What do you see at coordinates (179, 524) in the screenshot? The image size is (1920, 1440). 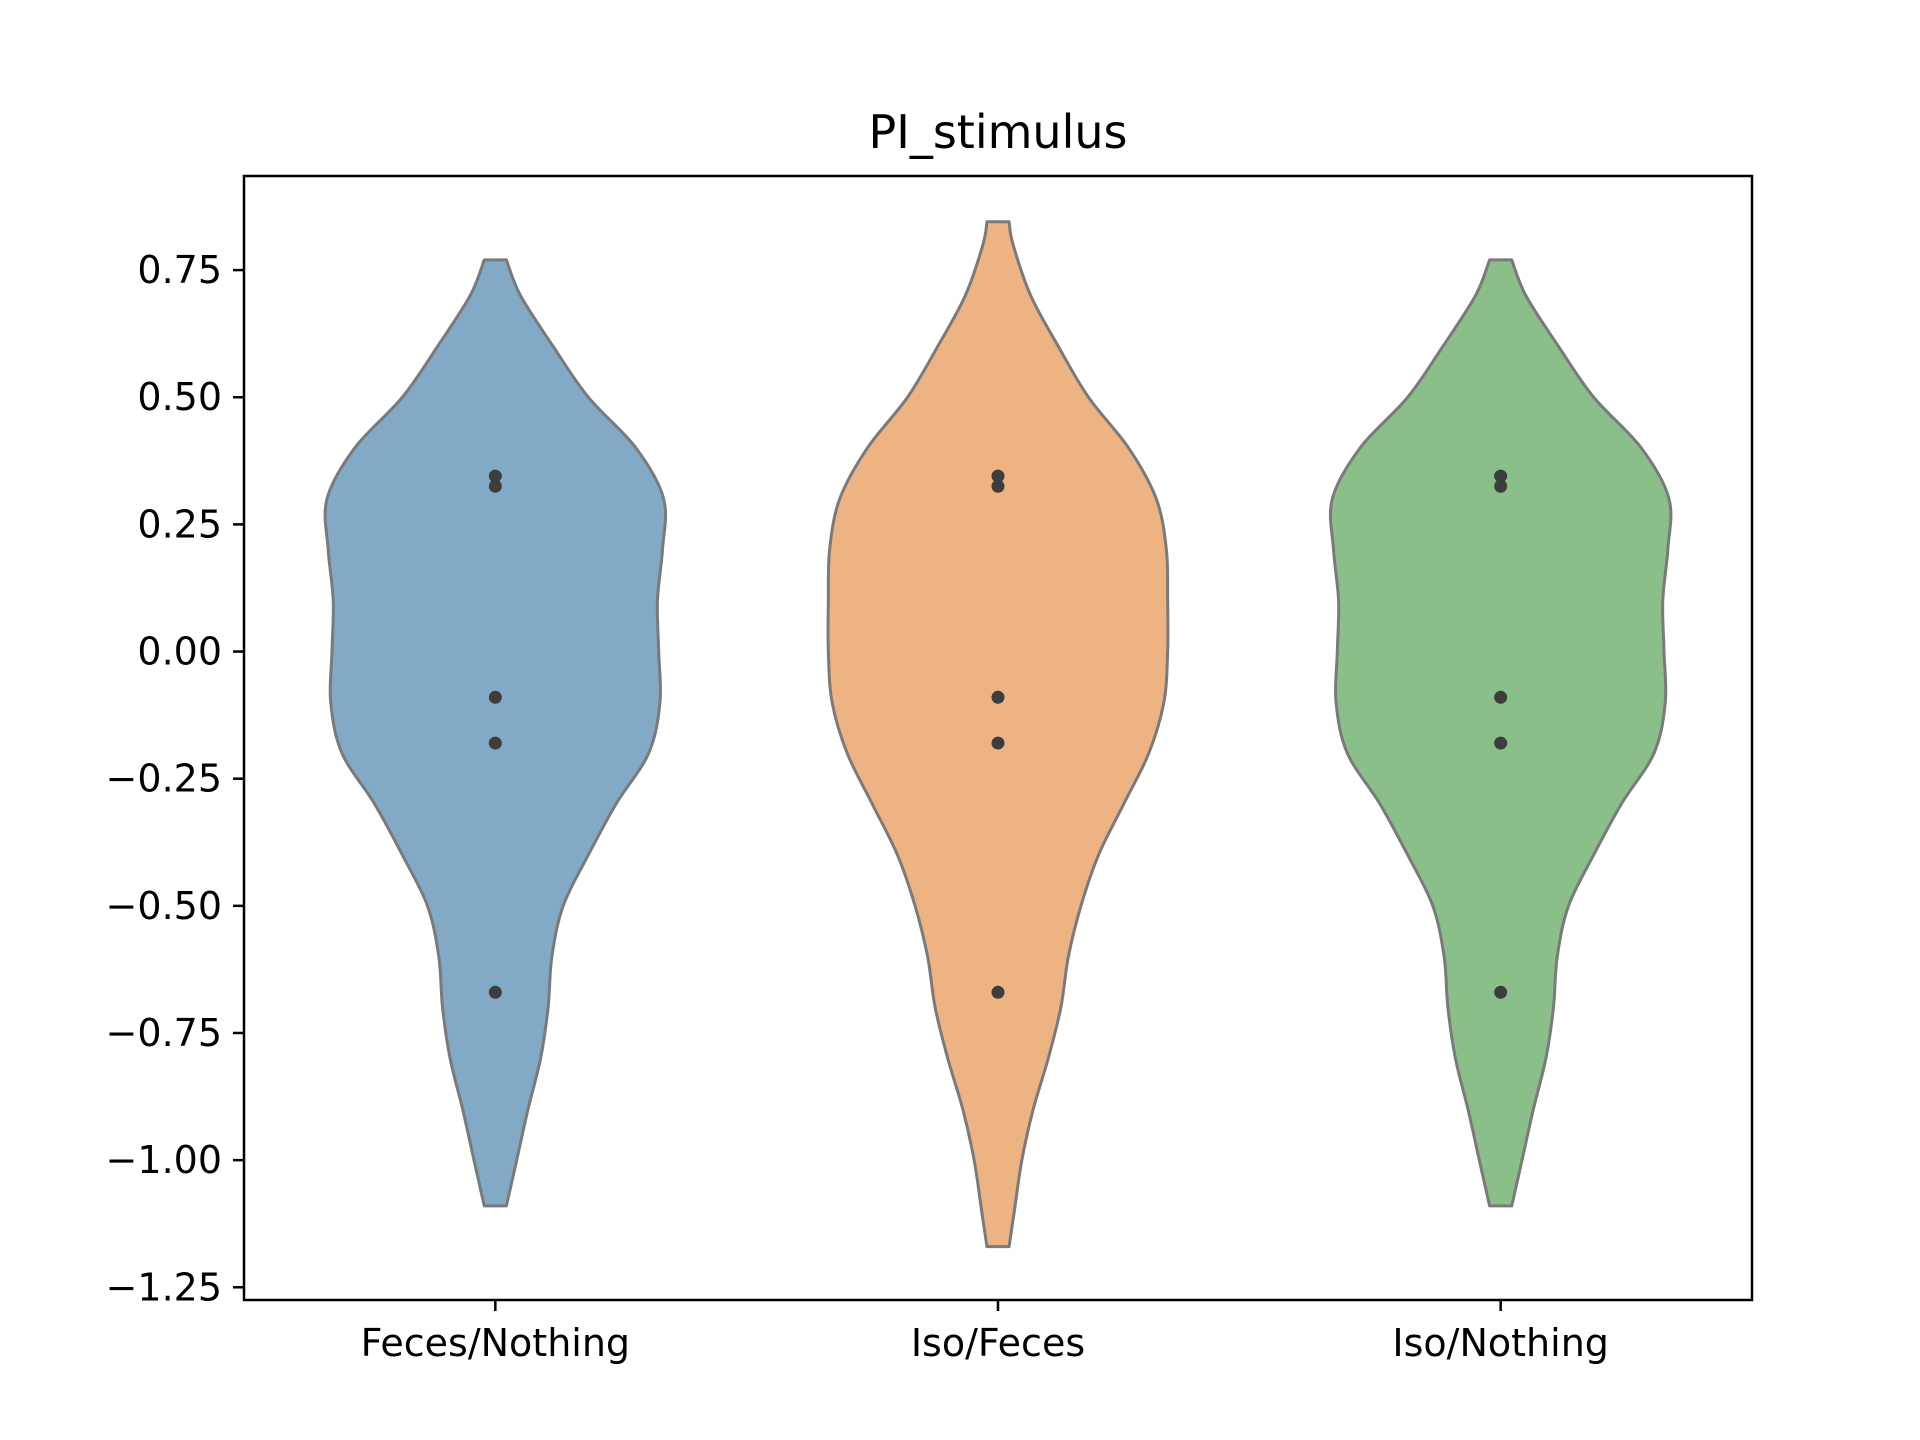 I see `y-tick-label: 0.25` at bounding box center [179, 524].